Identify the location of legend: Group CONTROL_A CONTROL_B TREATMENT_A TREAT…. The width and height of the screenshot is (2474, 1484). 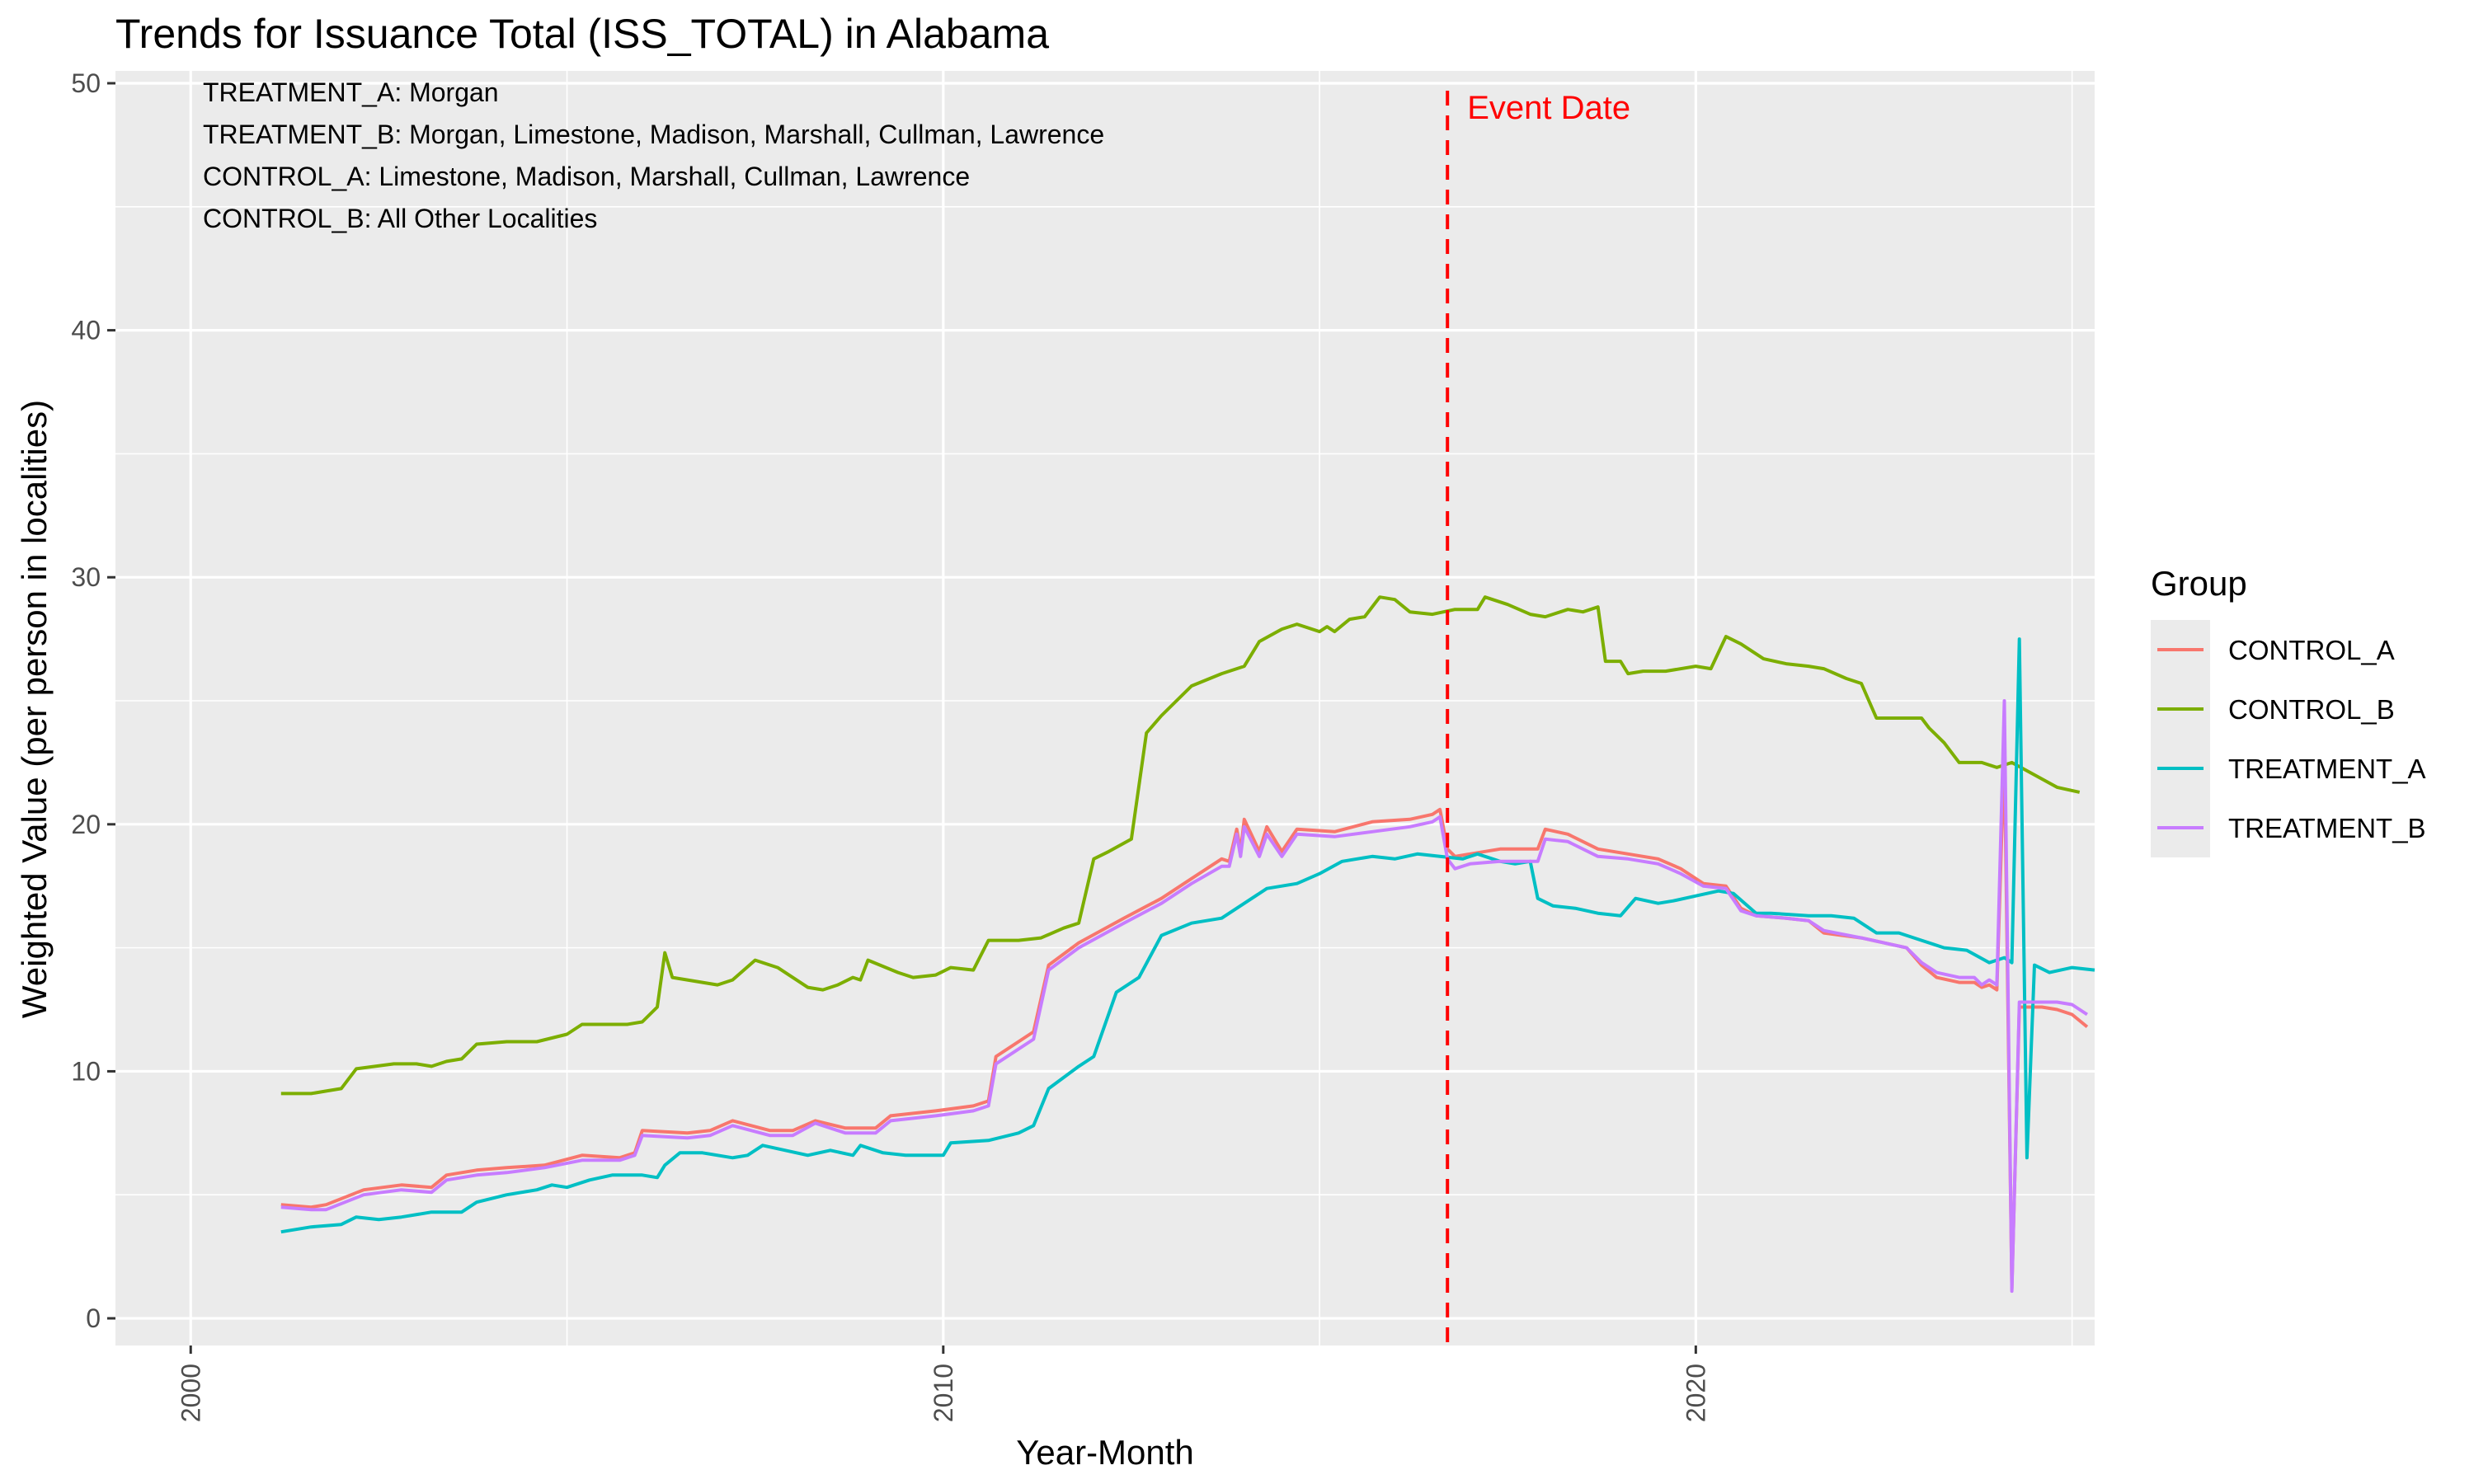
(2288, 710).